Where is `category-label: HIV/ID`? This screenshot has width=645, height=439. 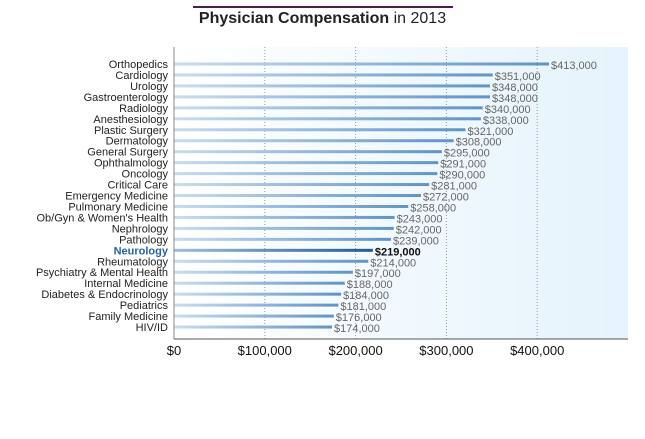
category-label: HIV/ID is located at coordinates (152, 328).